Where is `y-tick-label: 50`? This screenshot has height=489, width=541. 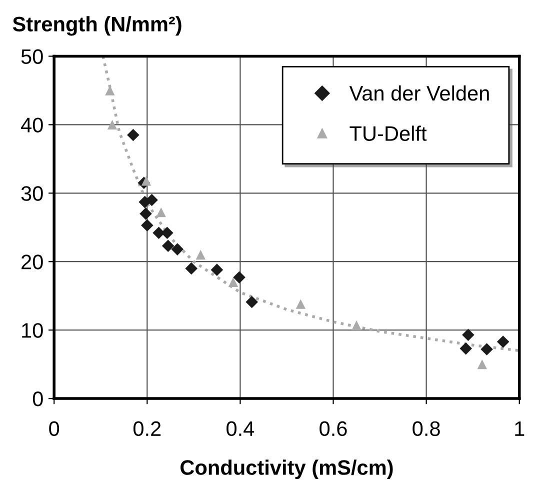 y-tick-label: 50 is located at coordinates (32, 56).